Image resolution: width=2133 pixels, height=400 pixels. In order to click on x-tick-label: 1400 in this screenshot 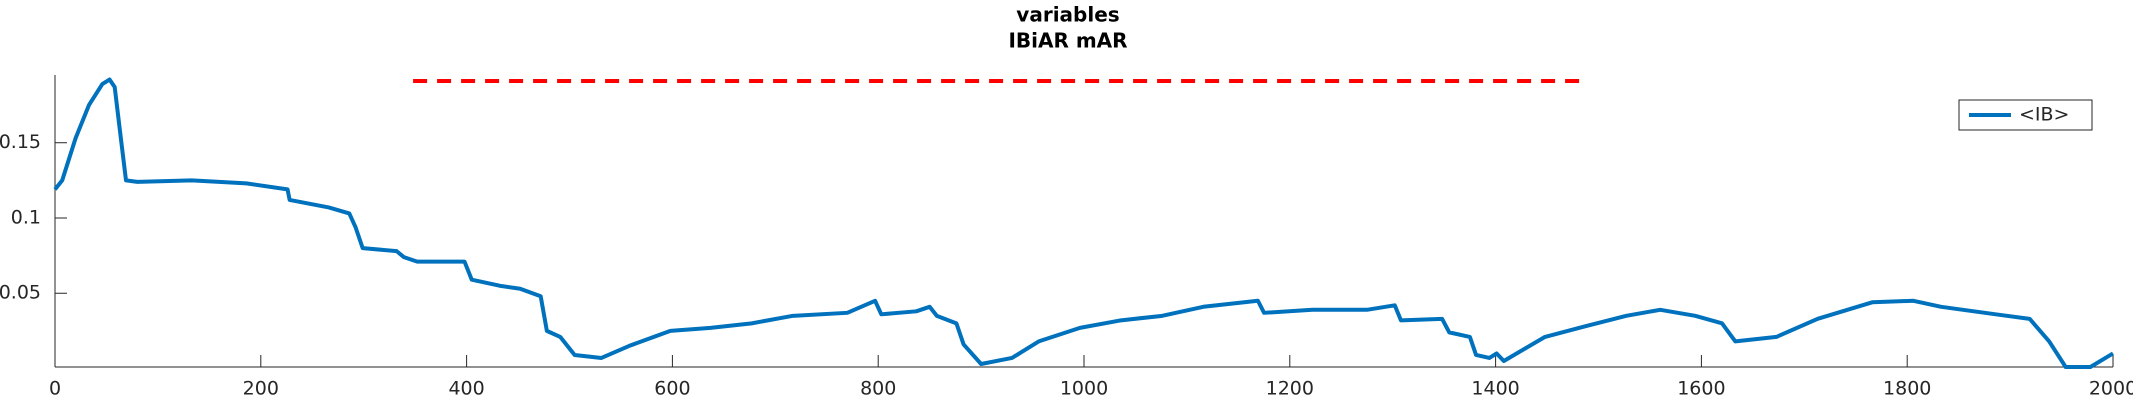, I will do `click(1495, 389)`.